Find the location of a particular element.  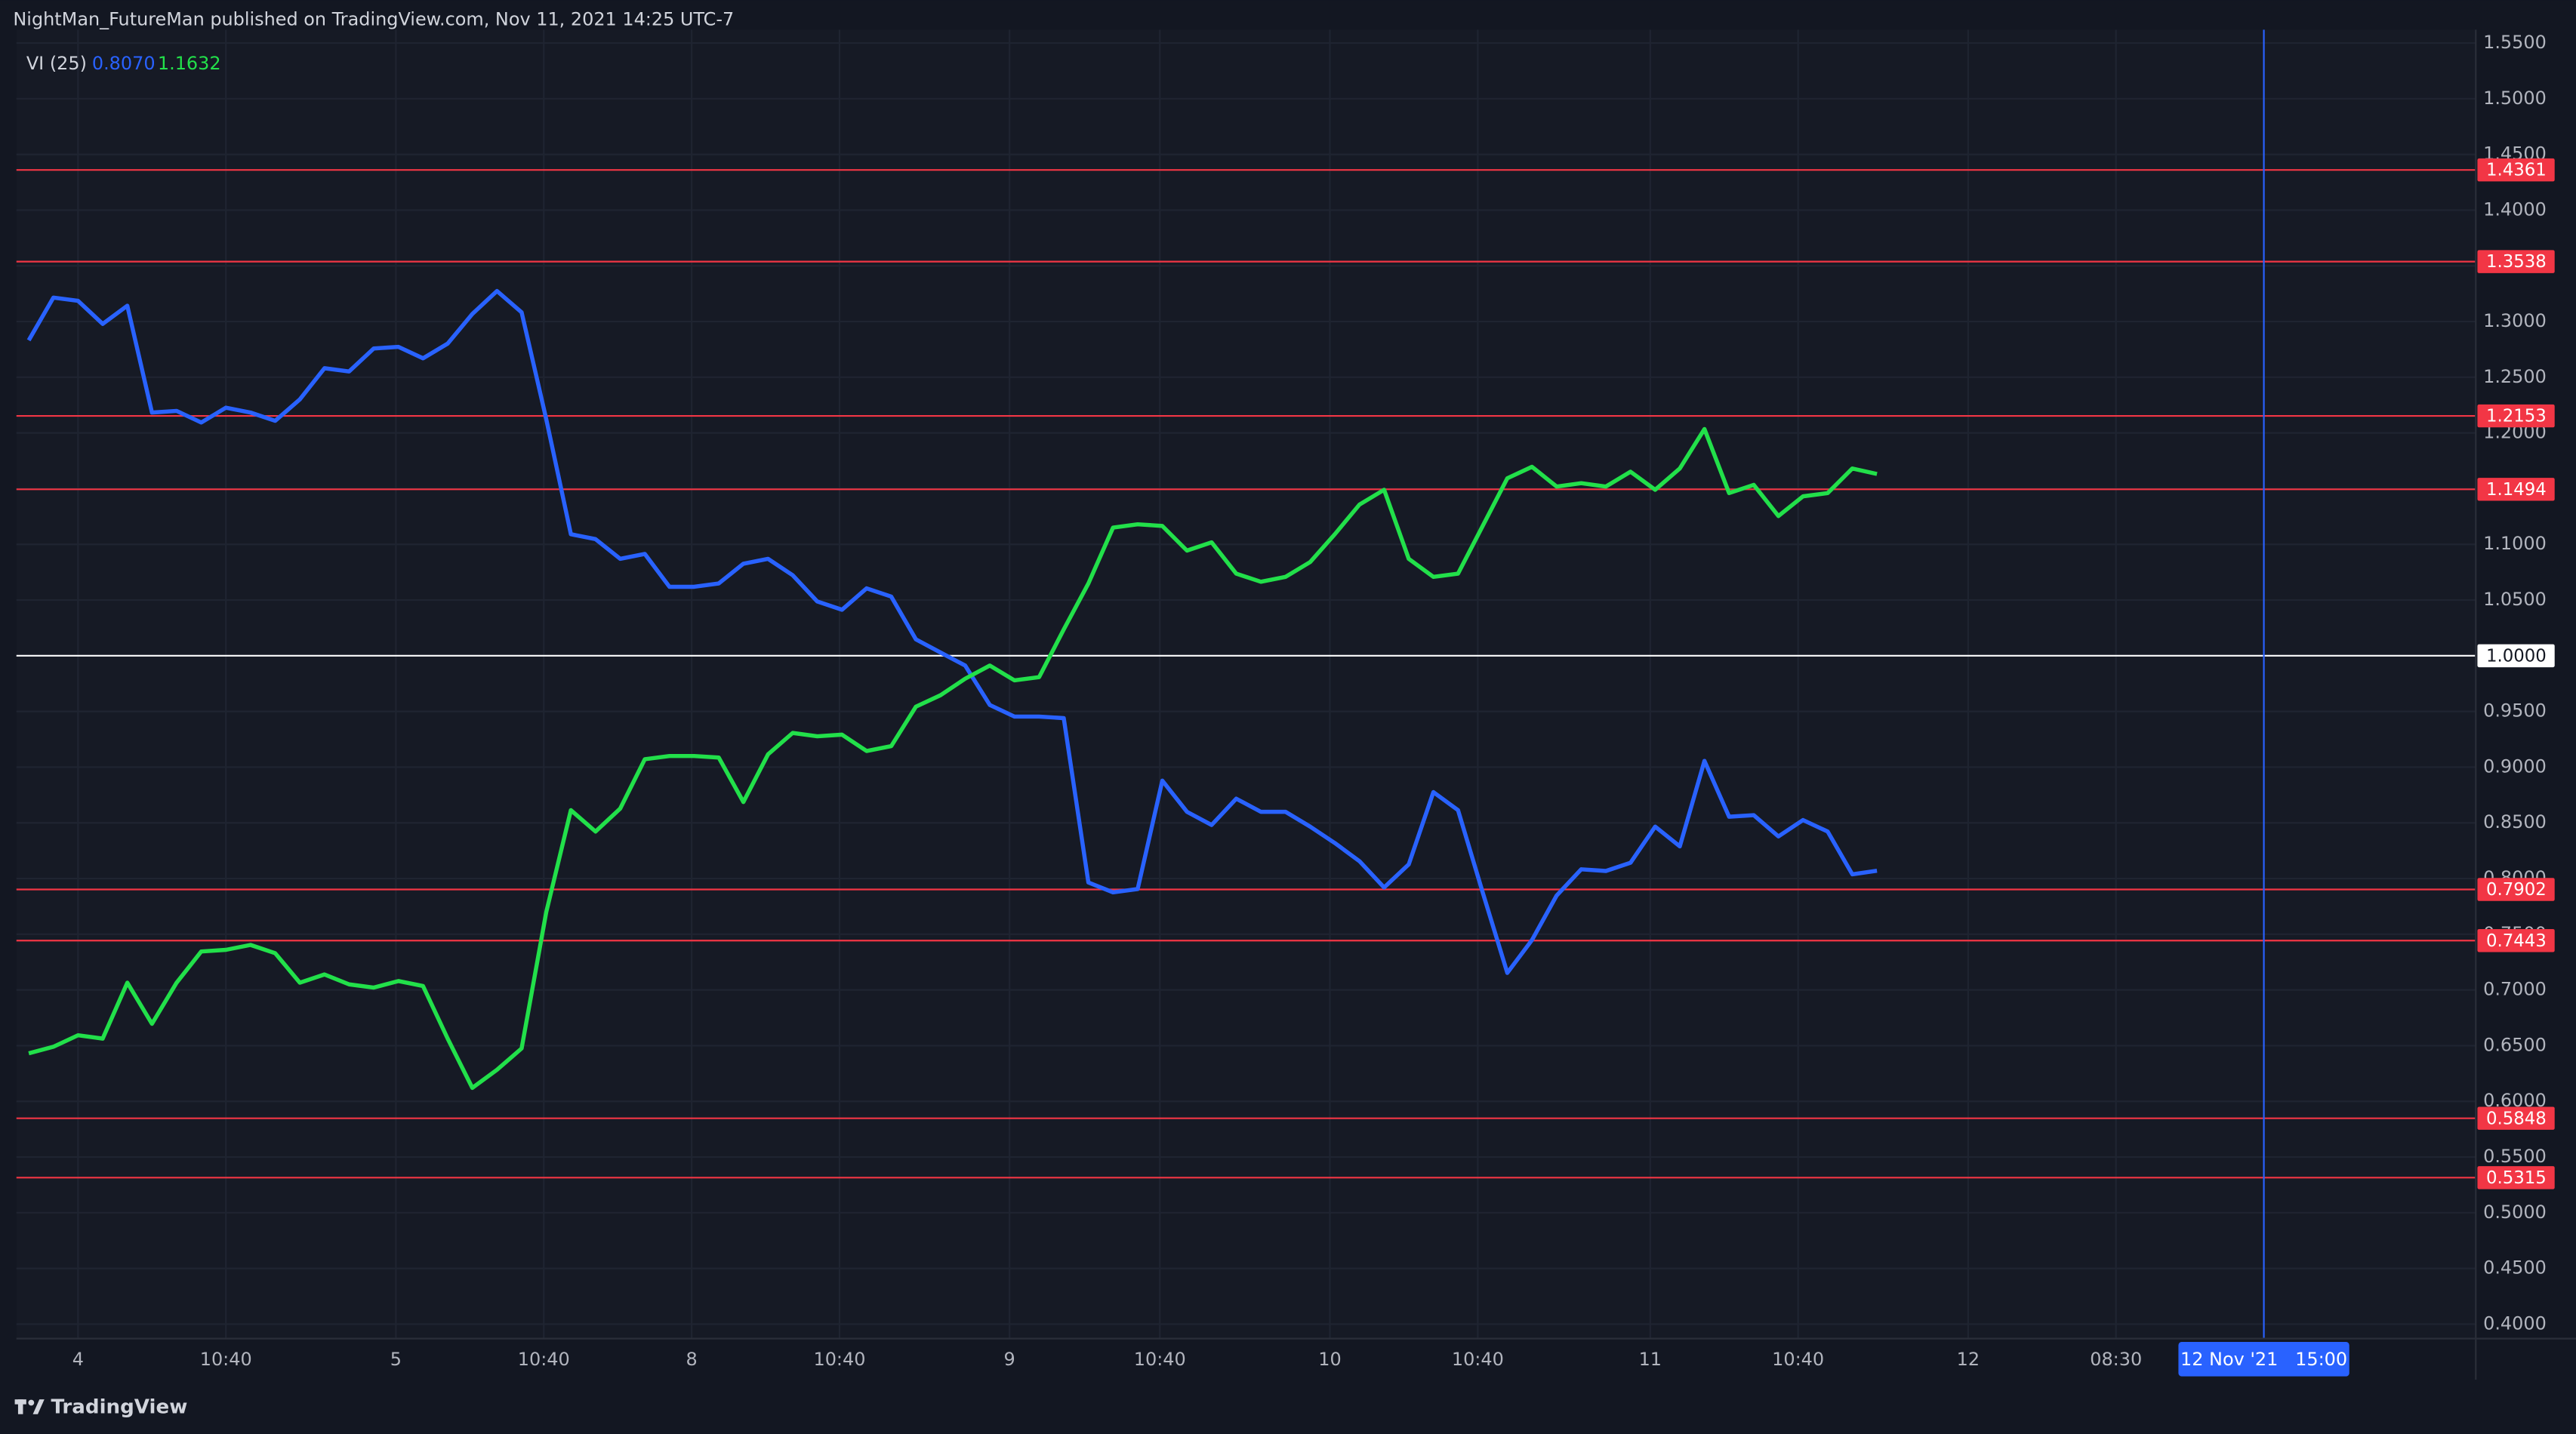

x-tick-label: 11 is located at coordinates (1650, 1359).